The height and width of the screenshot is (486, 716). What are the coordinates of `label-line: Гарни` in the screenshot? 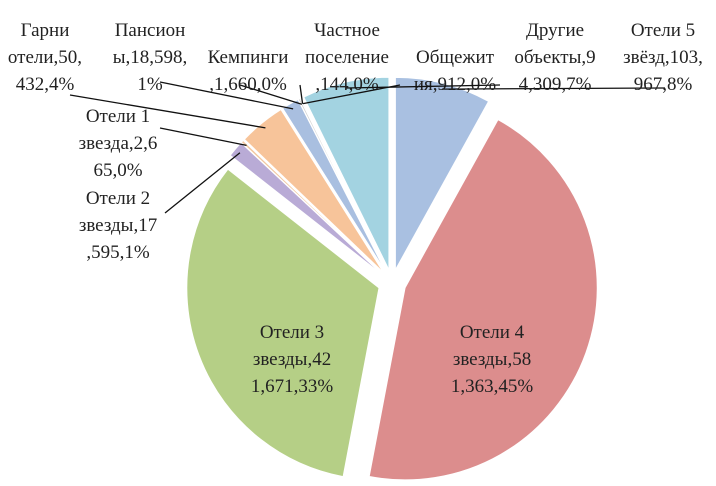 It's located at (45, 30).